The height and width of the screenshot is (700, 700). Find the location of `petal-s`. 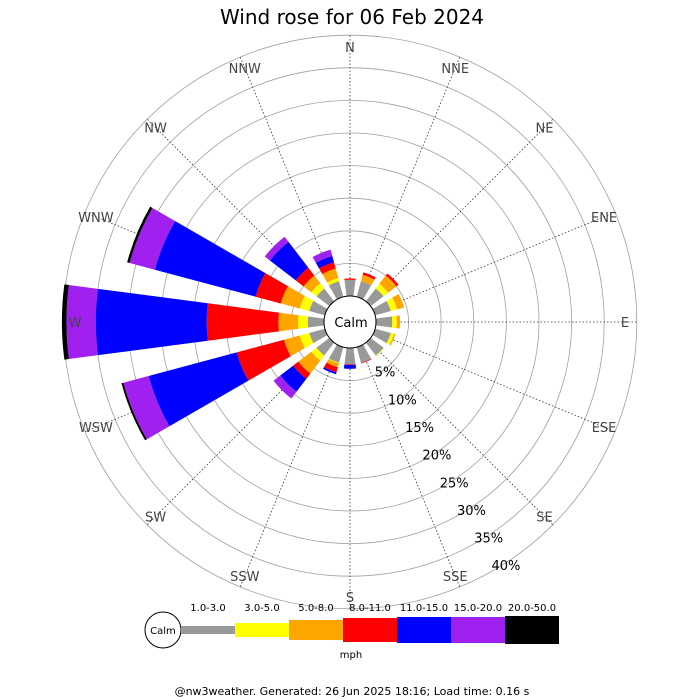

petal-s is located at coordinates (350, 358).